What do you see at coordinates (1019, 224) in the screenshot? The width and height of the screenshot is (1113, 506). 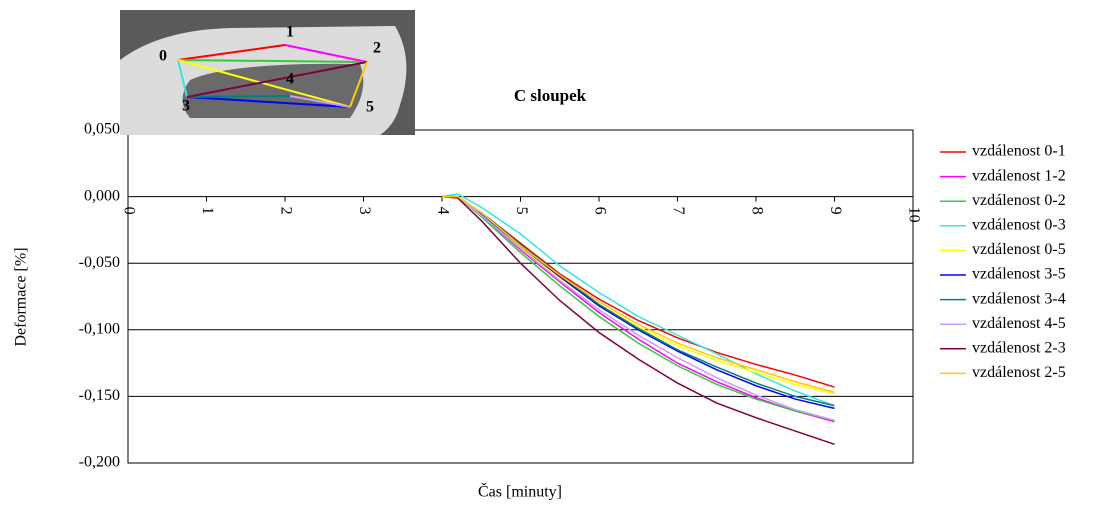 I see `legend-label: vzdálenost 0-3` at bounding box center [1019, 224].